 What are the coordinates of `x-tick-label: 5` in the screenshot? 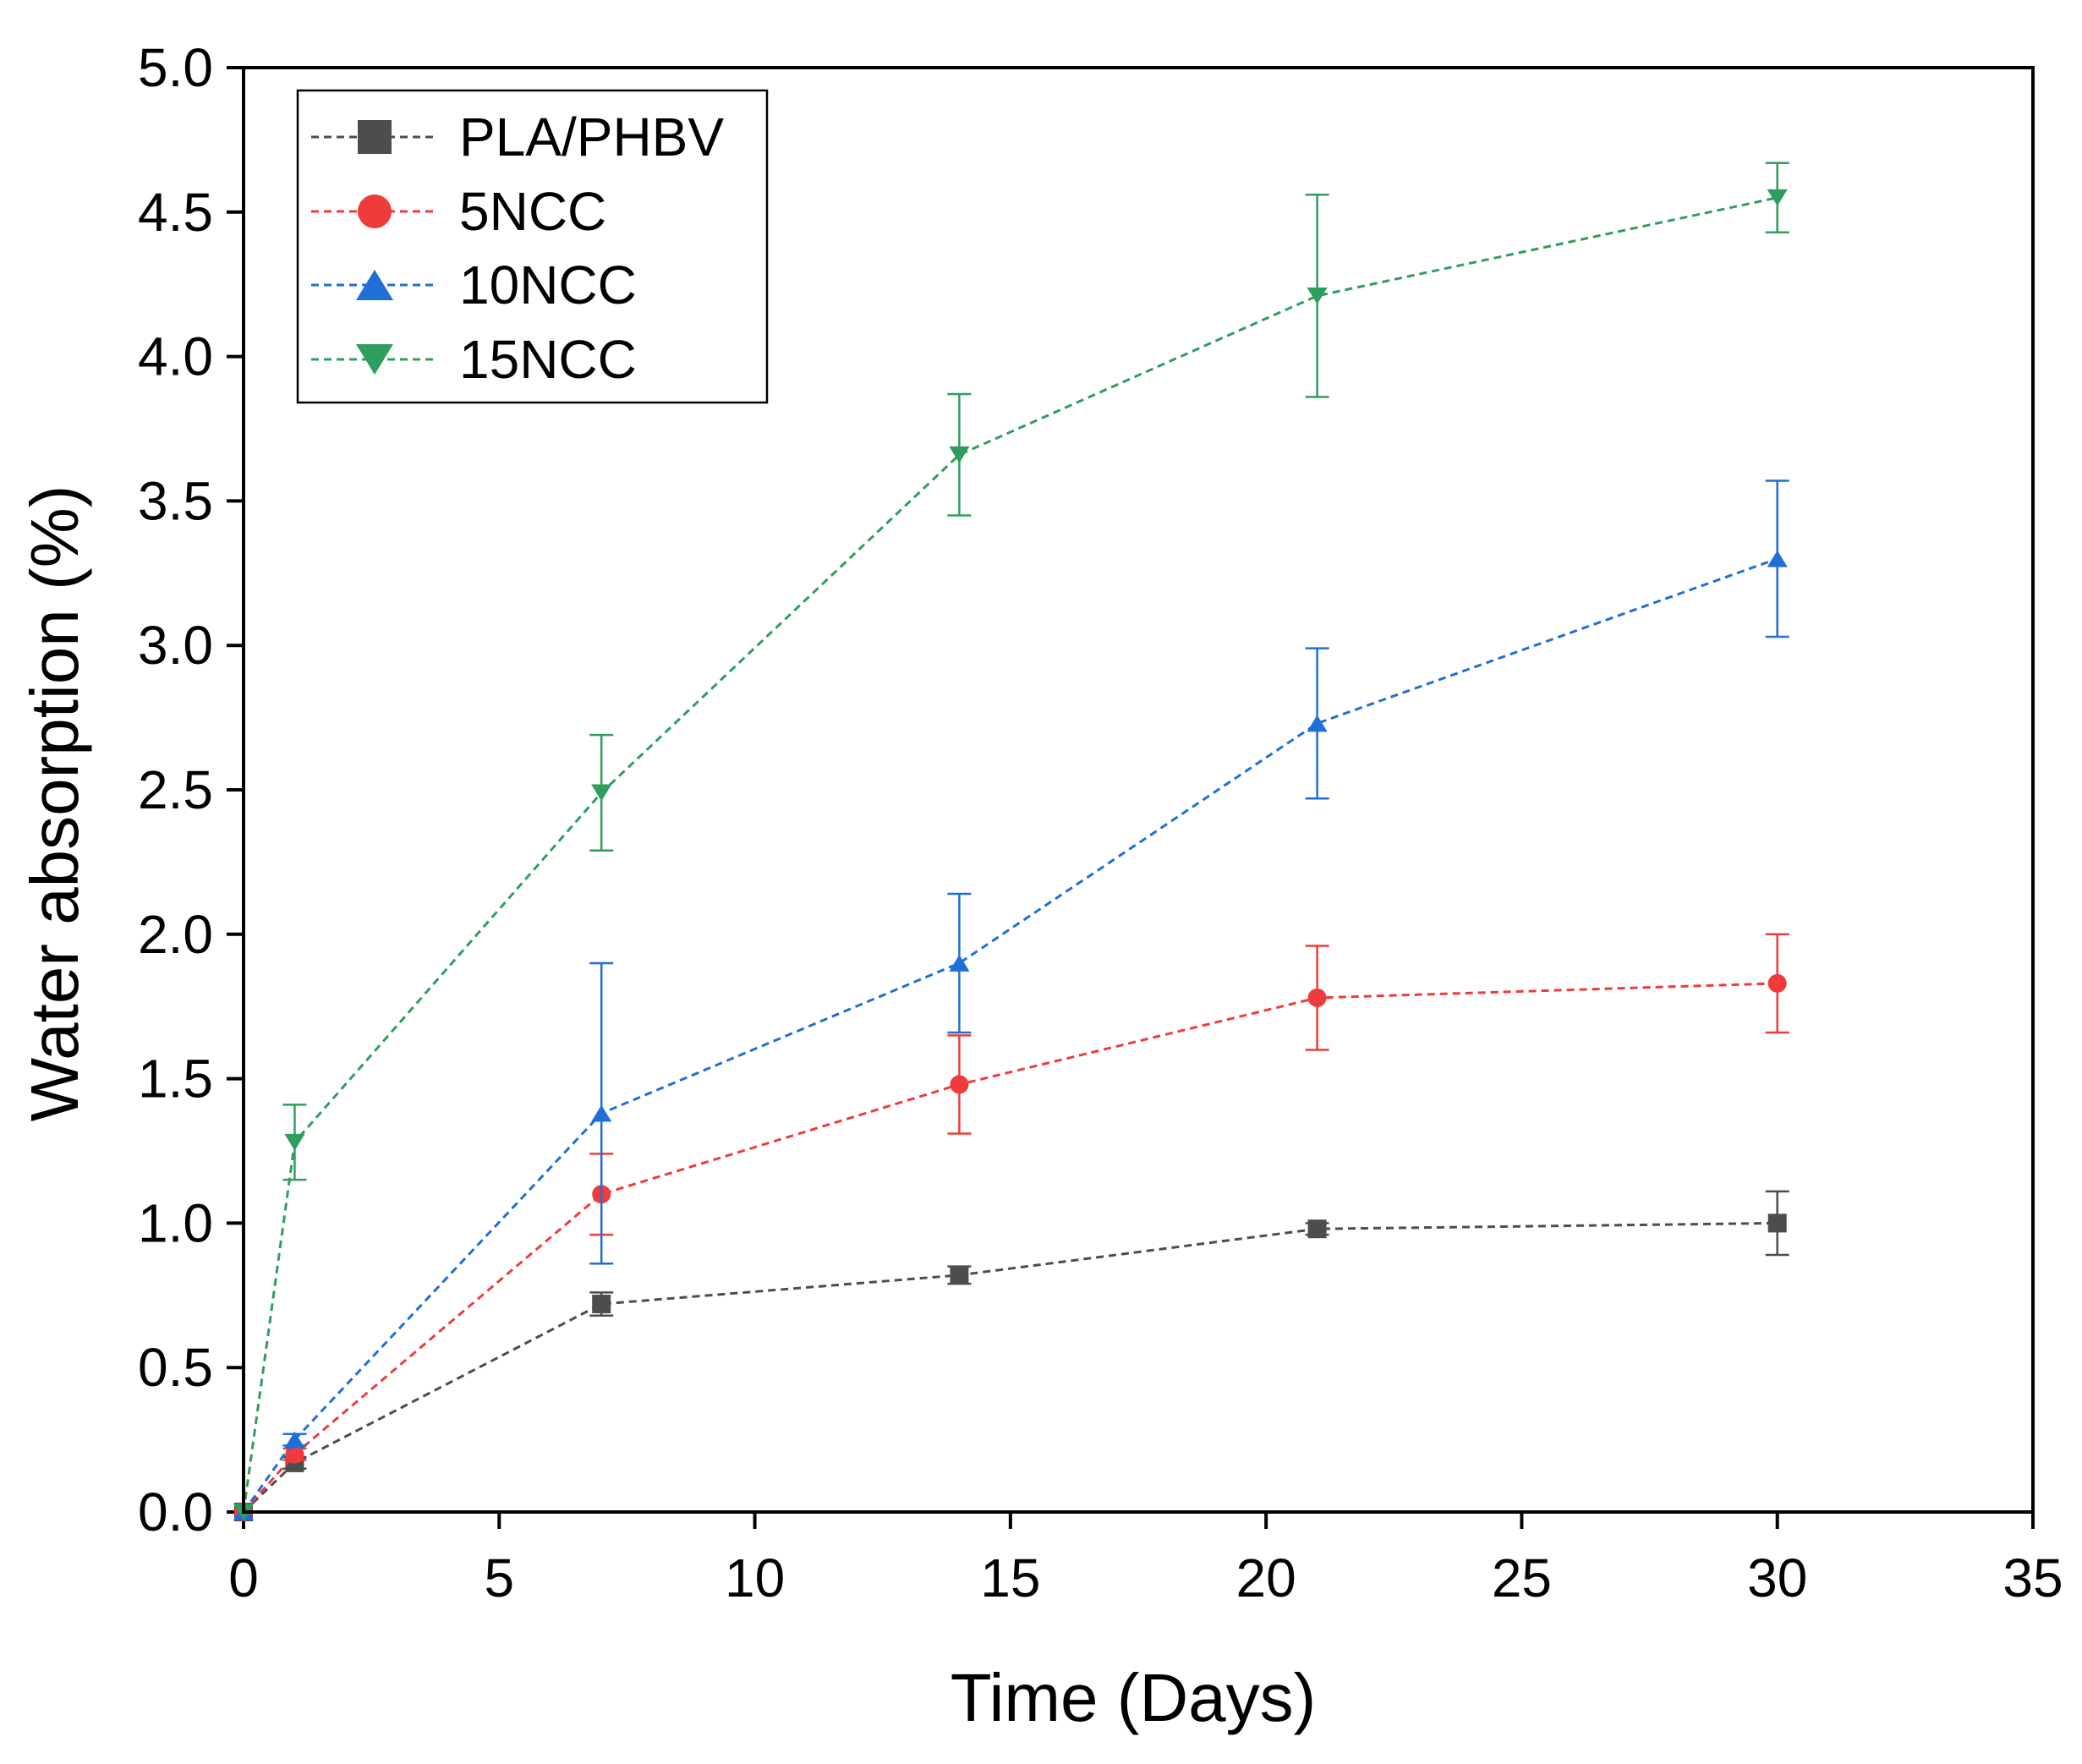 It's located at (499, 1578).